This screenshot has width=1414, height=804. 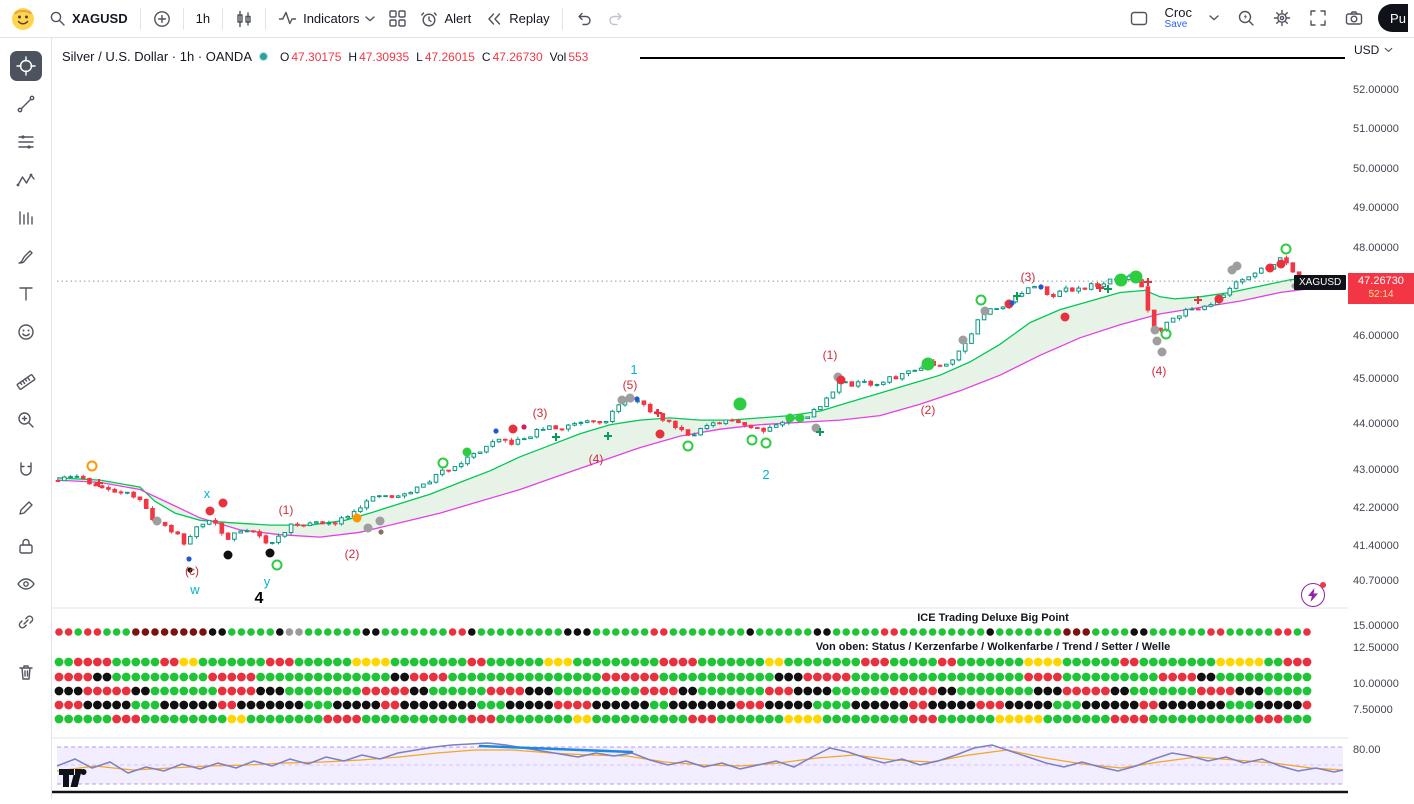 What do you see at coordinates (326, 18) in the screenshot?
I see `indicators-button: Indicators` at bounding box center [326, 18].